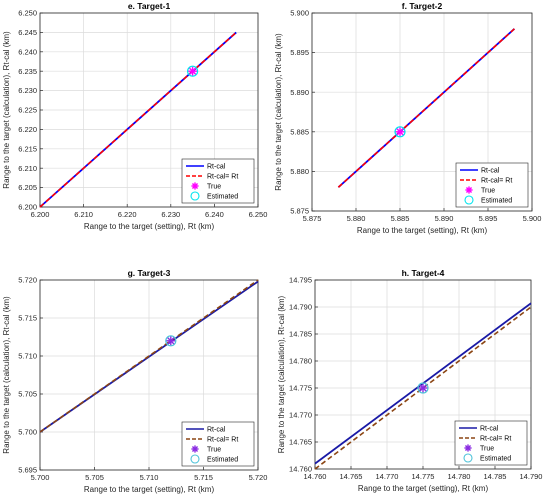 The height and width of the screenshot is (504, 550). Describe the element at coordinates (423, 273) in the screenshot. I see `chart-title: h. Target-4` at that location.